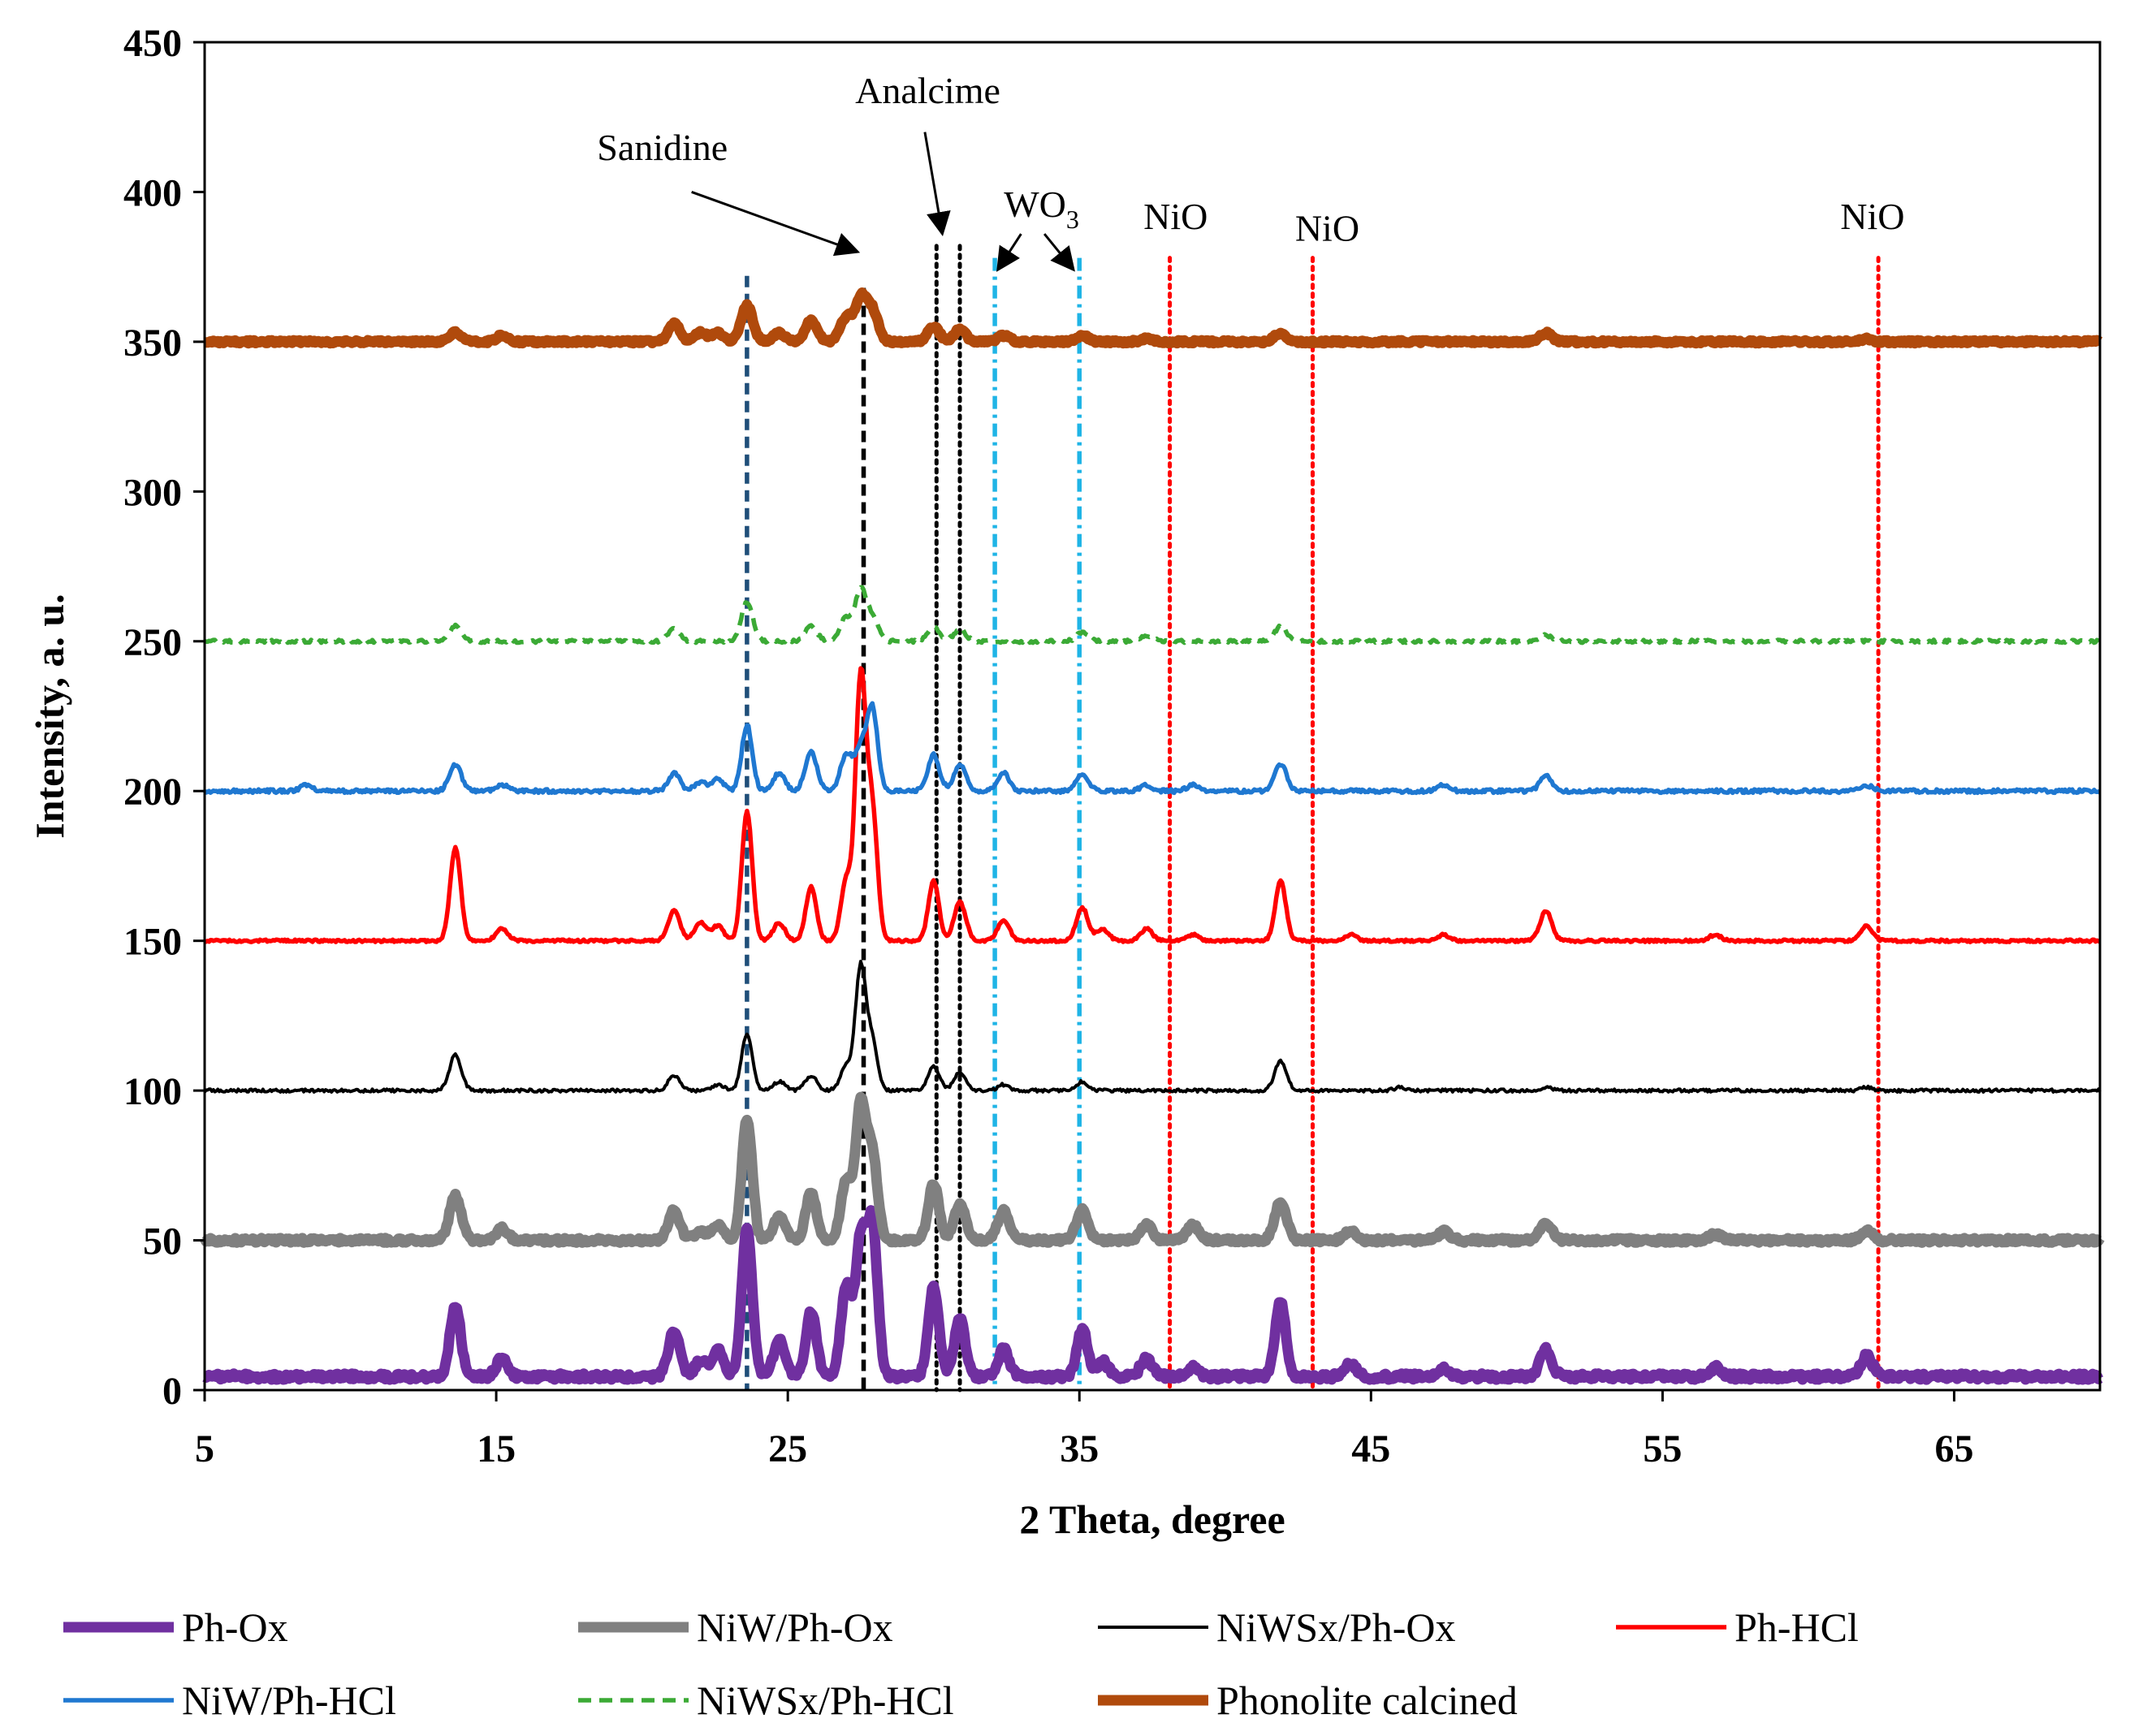 The image size is (2130, 1736). Describe the element at coordinates (927, 90) in the screenshot. I see `annotation-1: Analcime` at that location.